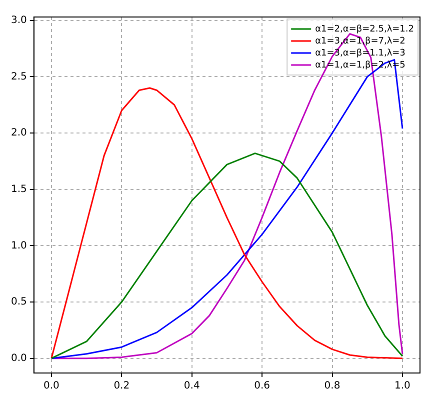 Image resolution: width=438 pixels, height=403 pixels. I want to click on x-tick-label: 0.2, so click(122, 386).